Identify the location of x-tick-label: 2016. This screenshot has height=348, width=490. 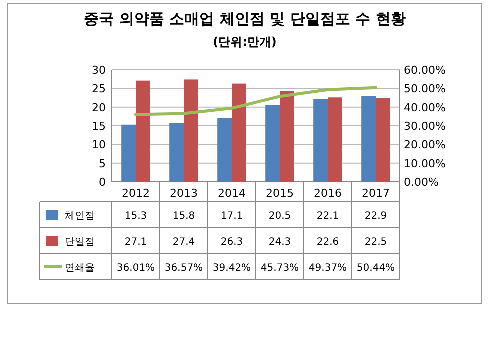
(328, 193).